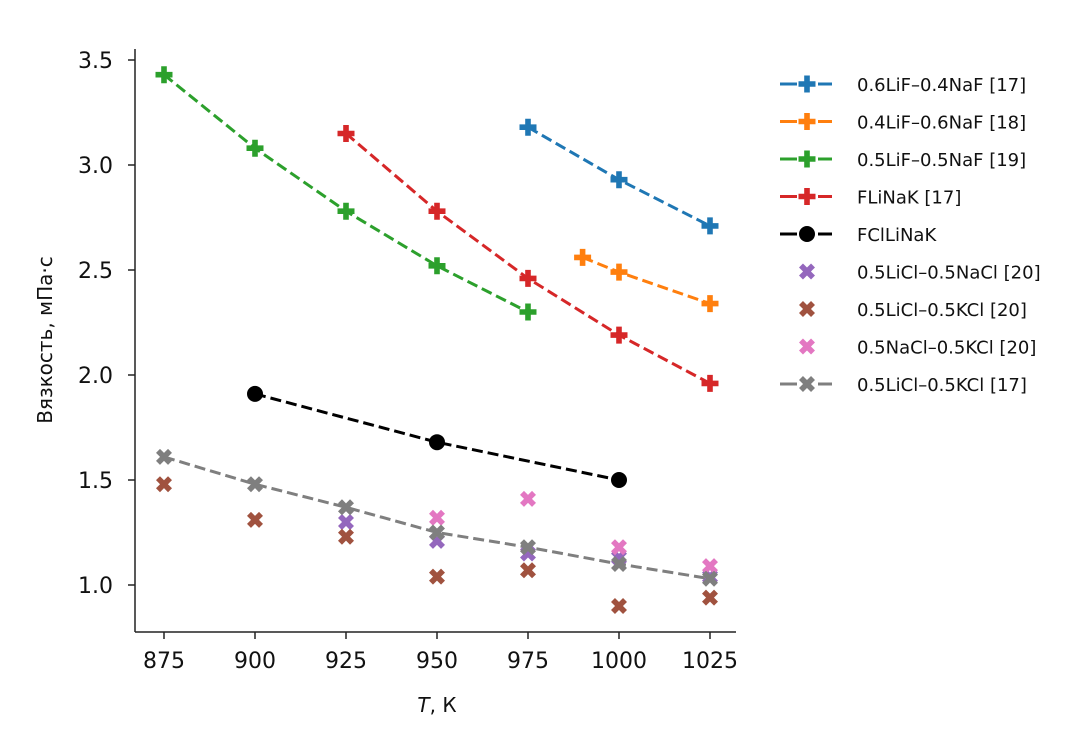 This screenshot has width=1080, height=742. What do you see at coordinates (255, 661) in the screenshot?
I see `x-tick-label: 900` at bounding box center [255, 661].